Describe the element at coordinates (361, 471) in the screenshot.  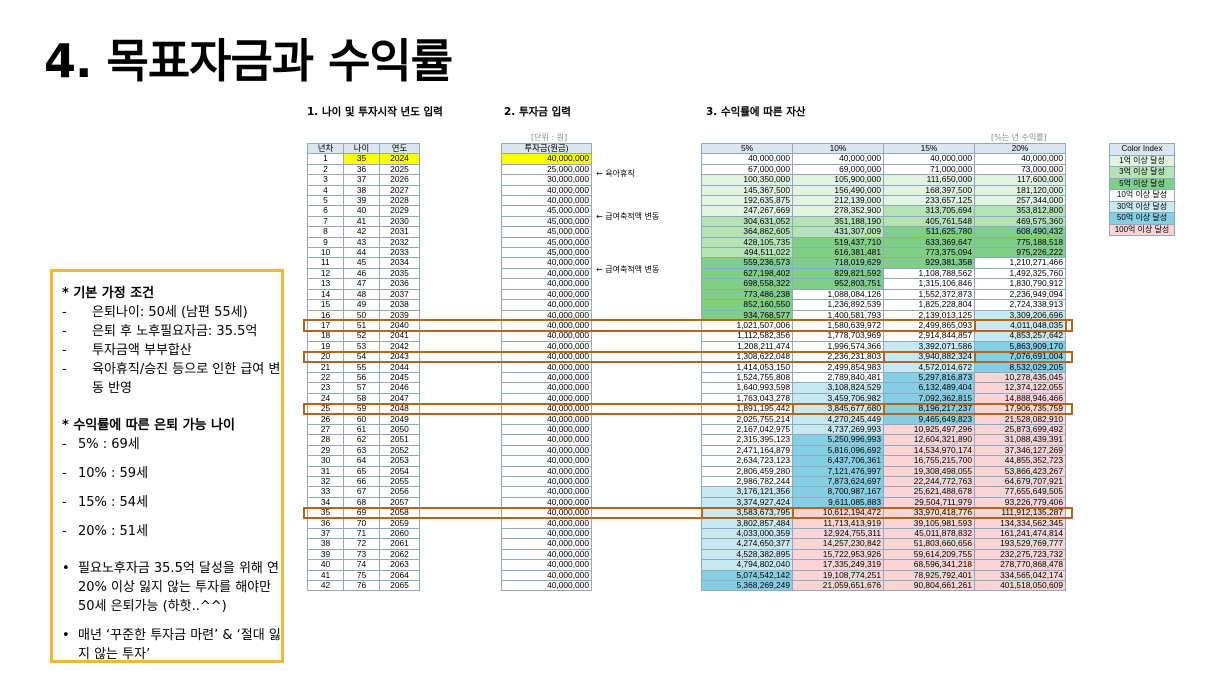
I see `cell-age: 65` at that location.